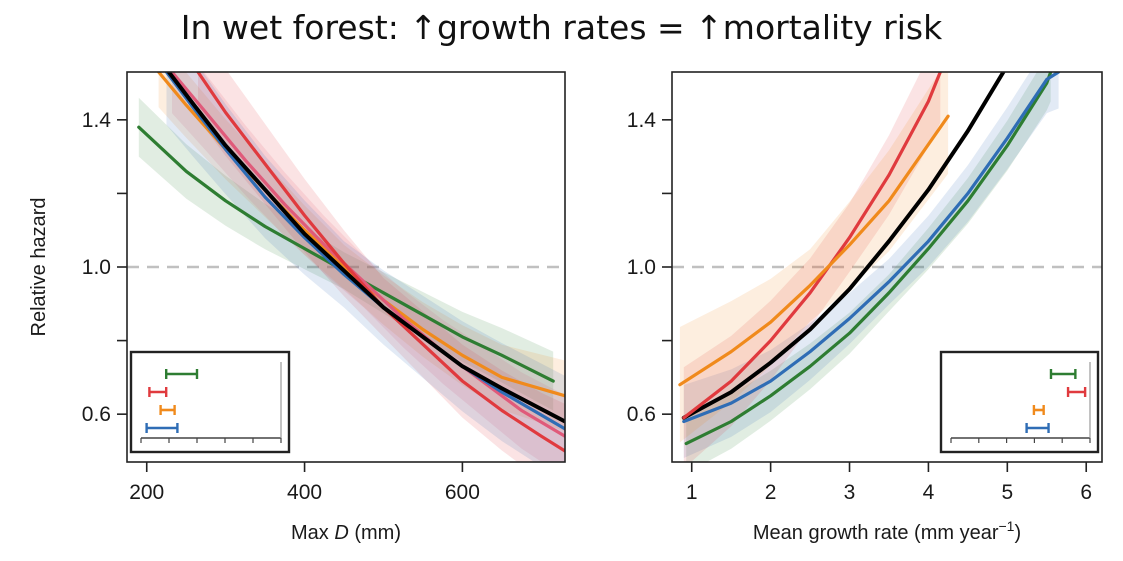 This screenshot has width=1123, height=561. Describe the element at coordinates (462, 492) in the screenshot. I see `x-tick-label: 600` at that location.